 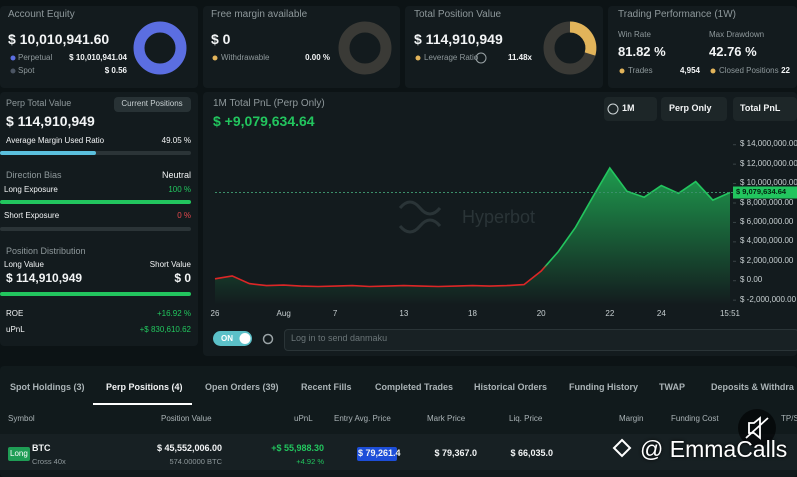 What do you see at coordinates (760, 108) in the screenshot?
I see `dropdown-label: Total PnL` at bounding box center [760, 108].